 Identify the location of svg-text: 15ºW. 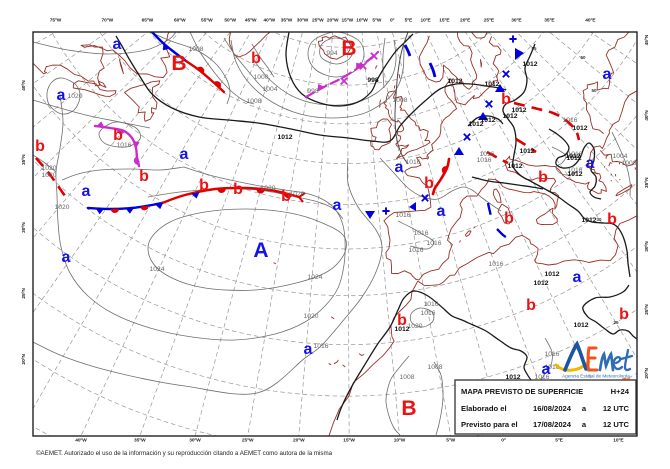
(349, 441).